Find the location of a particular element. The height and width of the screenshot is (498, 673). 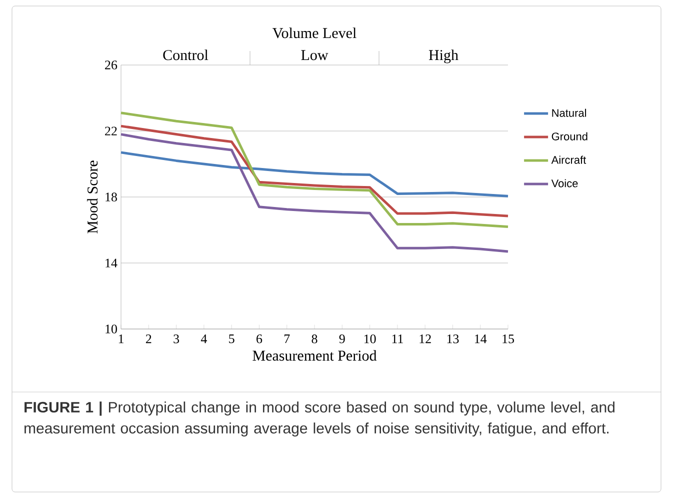

x-tick-label: 13 is located at coordinates (453, 339).